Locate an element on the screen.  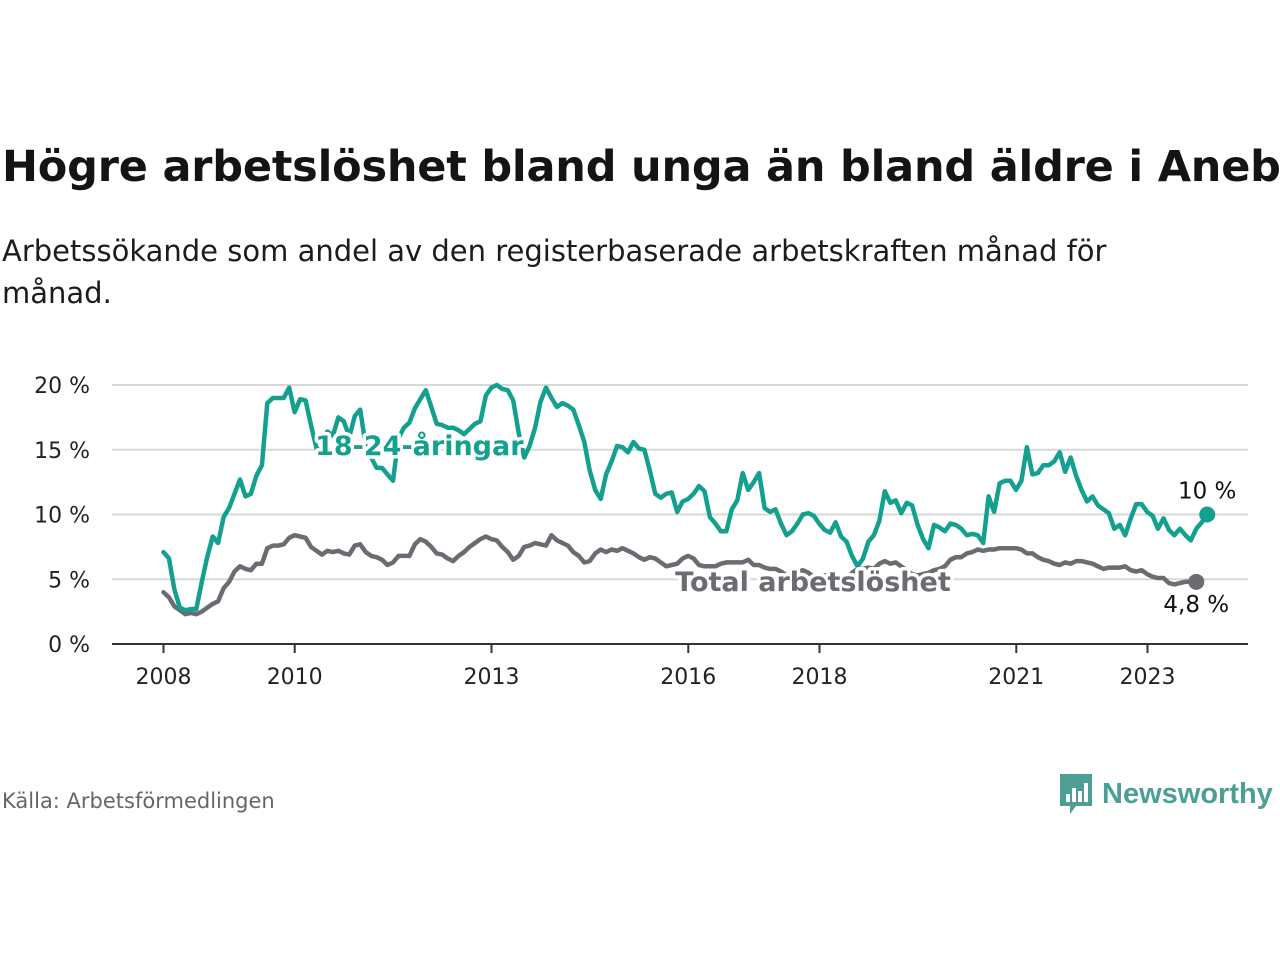
x-tick-label: 2018 is located at coordinates (820, 677).